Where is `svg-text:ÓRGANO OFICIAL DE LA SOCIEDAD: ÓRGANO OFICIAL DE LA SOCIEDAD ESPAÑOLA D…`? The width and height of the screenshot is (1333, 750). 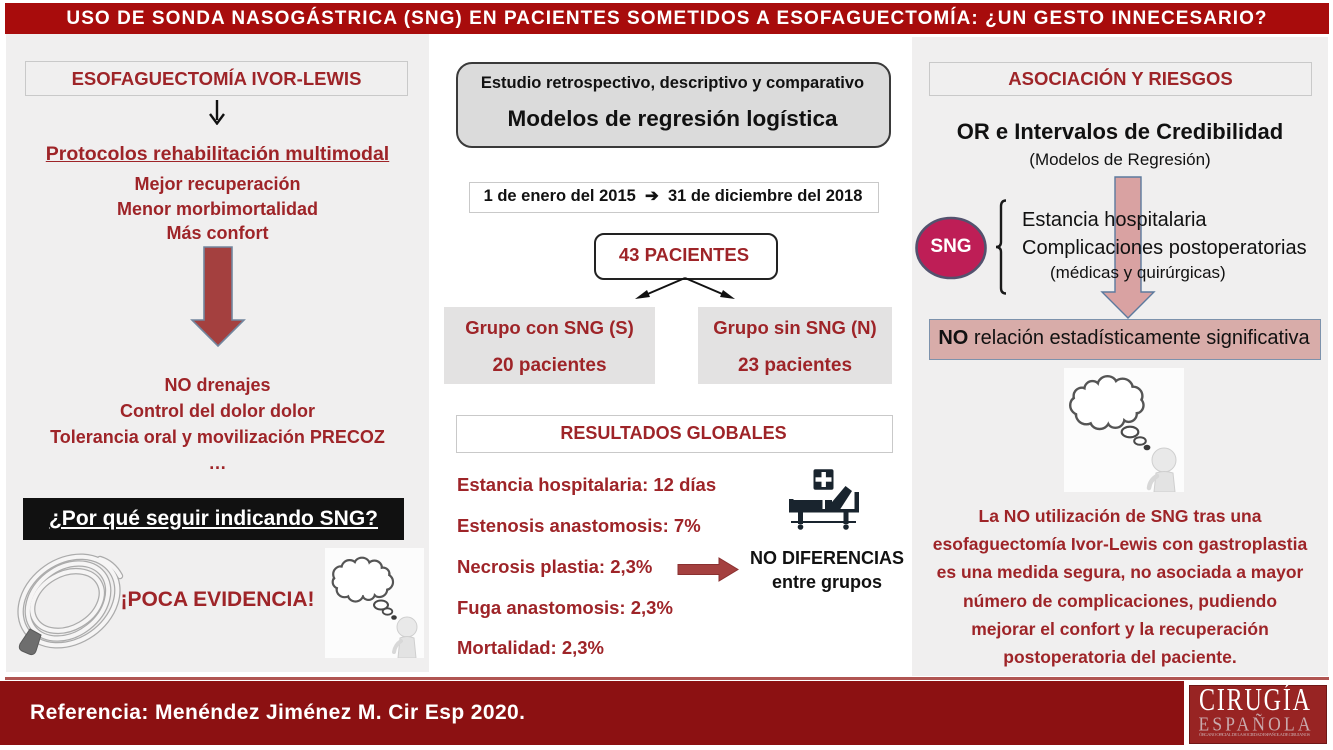
svg-text:ÓRGANO OFICIAL DE LA SOCIEDAD: ÓRGANO OFICIAL DE LA SOCIEDAD ESPAÑOLA D… is located at coordinates (1254, 734).